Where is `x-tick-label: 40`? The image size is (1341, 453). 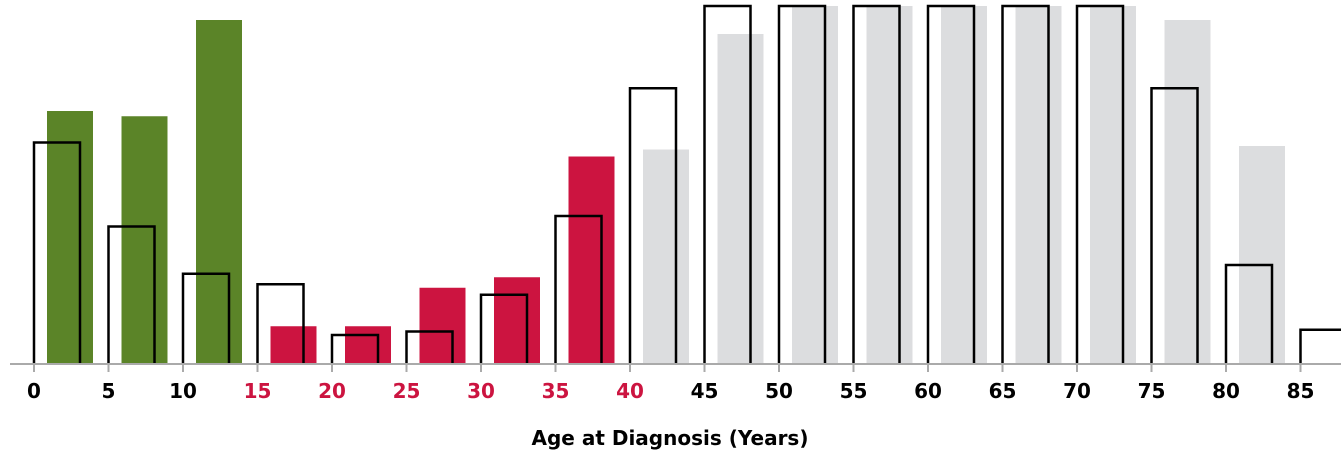
x-tick-label: 40 is located at coordinates (630, 391).